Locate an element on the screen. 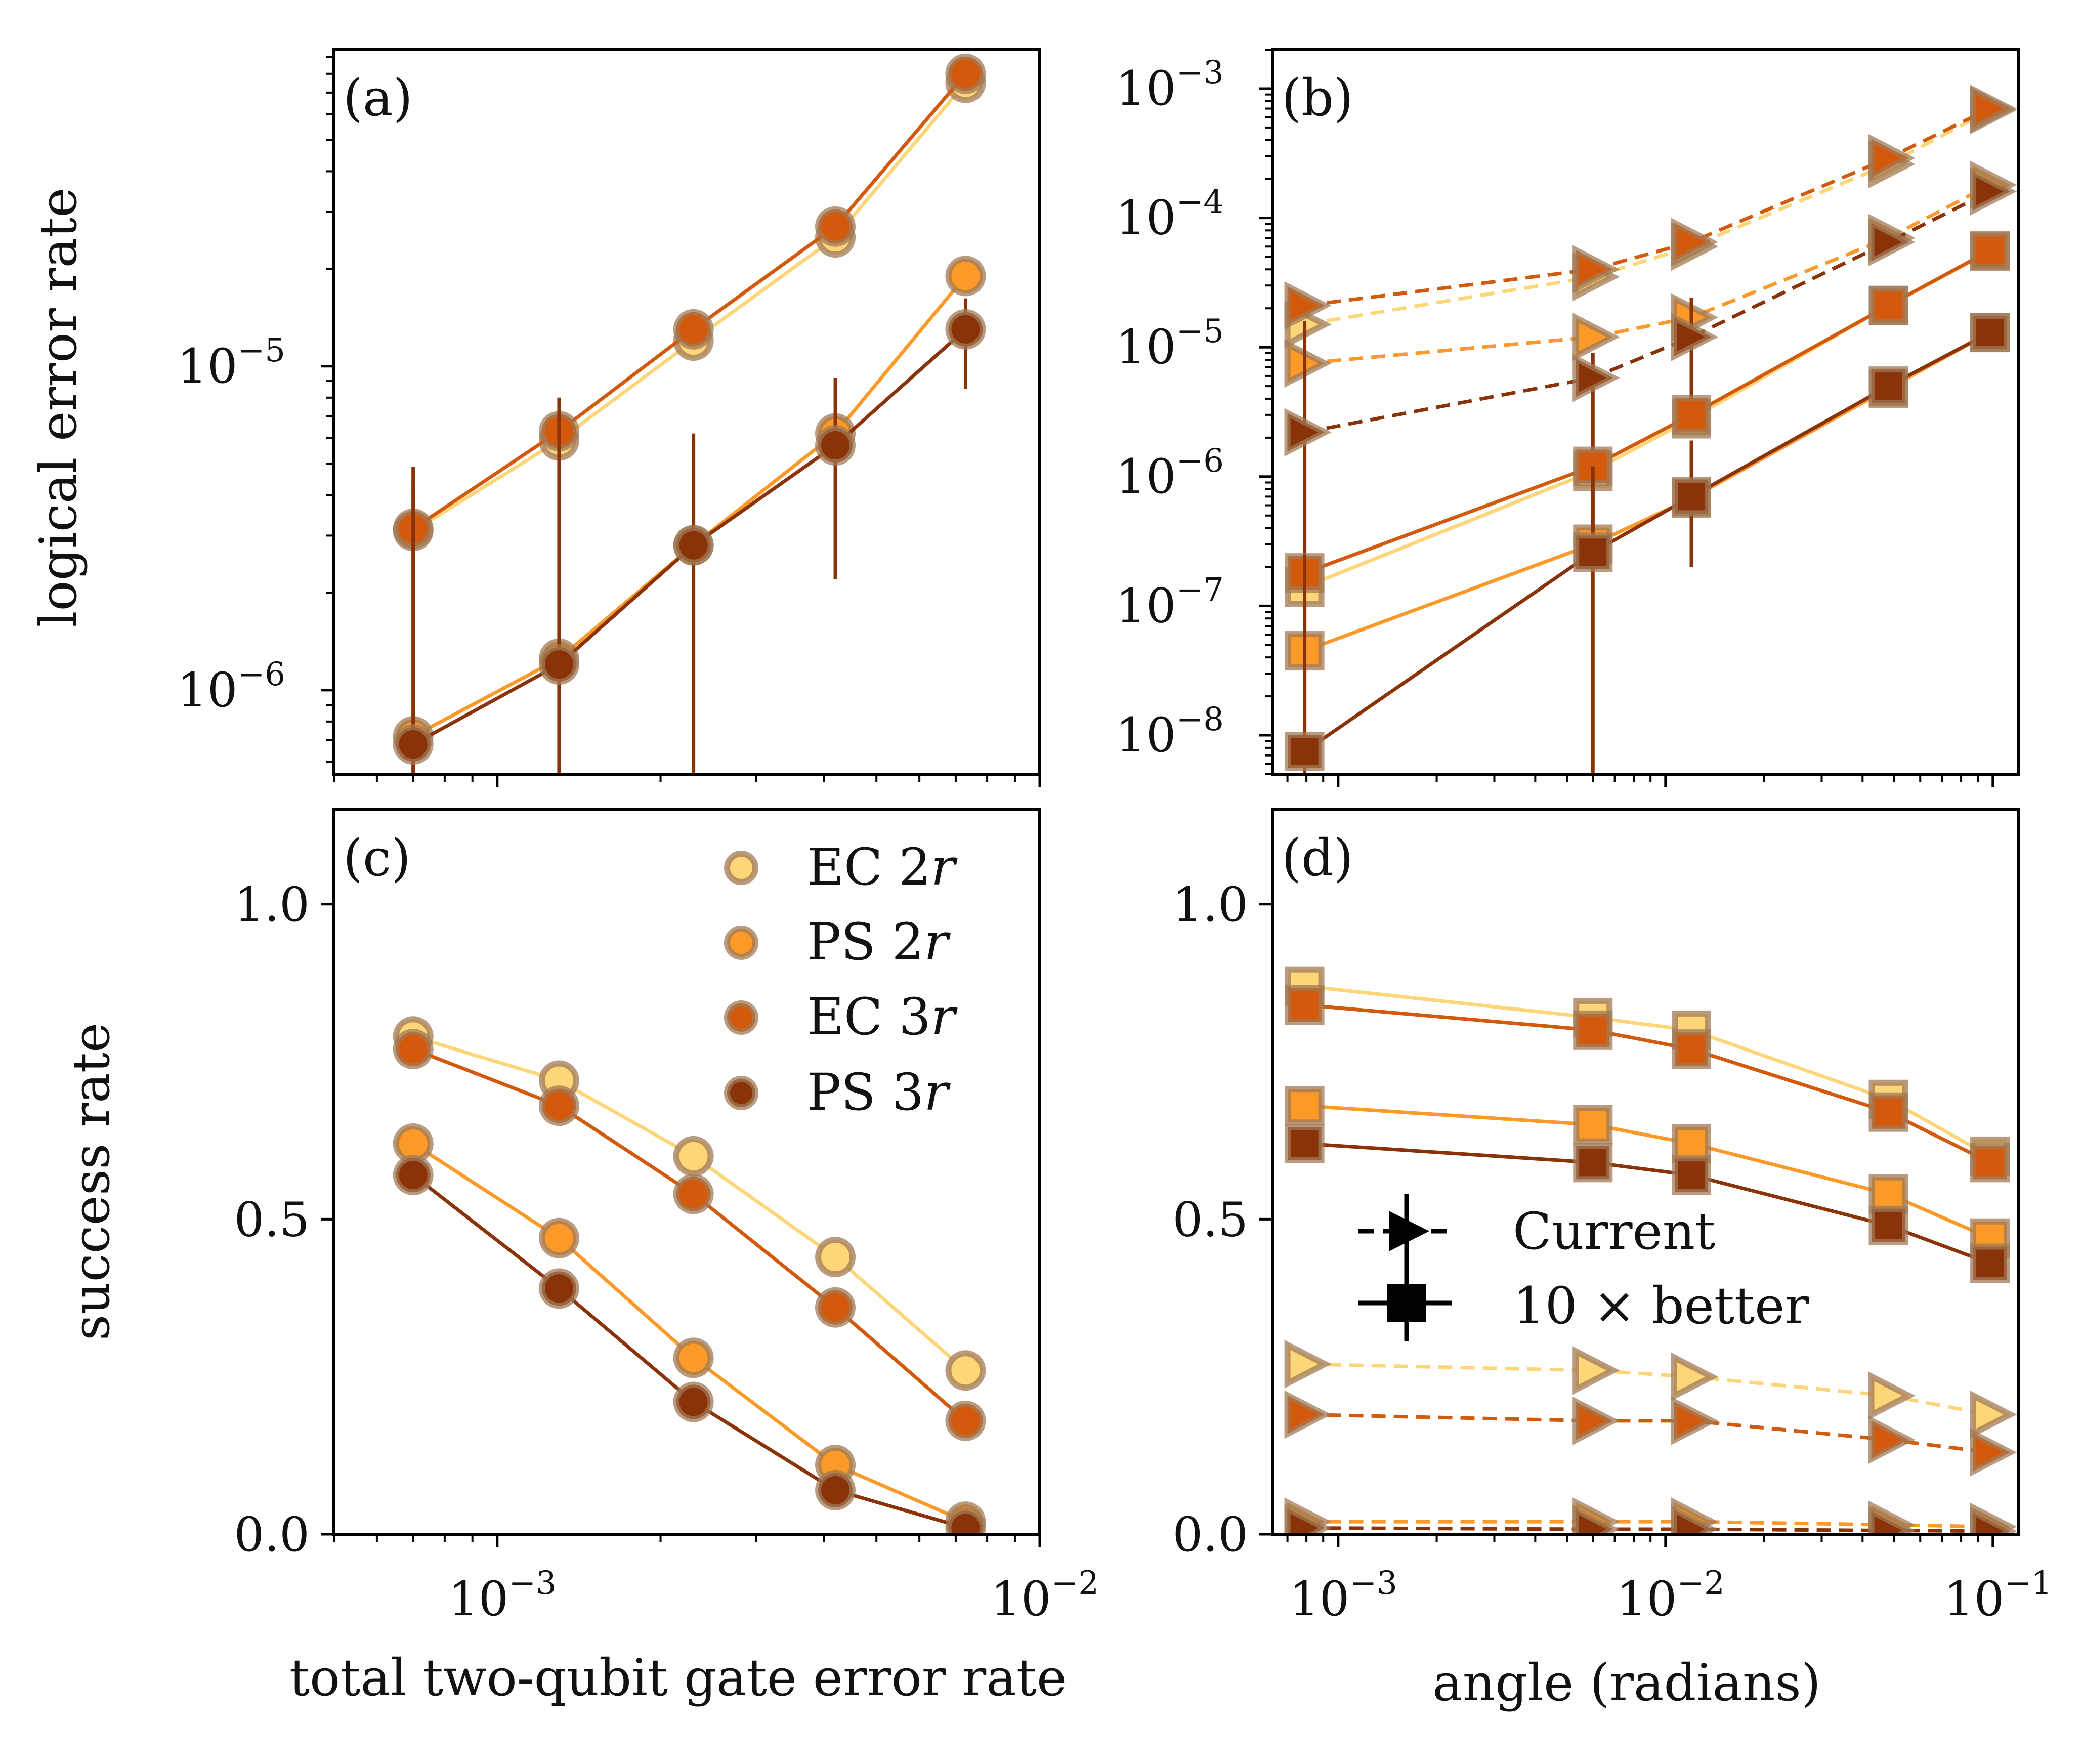 The height and width of the screenshot is (1764, 2083). y-axis: 10⁻⁸ 10⁻⁷ 10⁻⁶ 10⁻⁵ 10⁻⁴ 10⁻³ is located at coordinates (1194, 412).